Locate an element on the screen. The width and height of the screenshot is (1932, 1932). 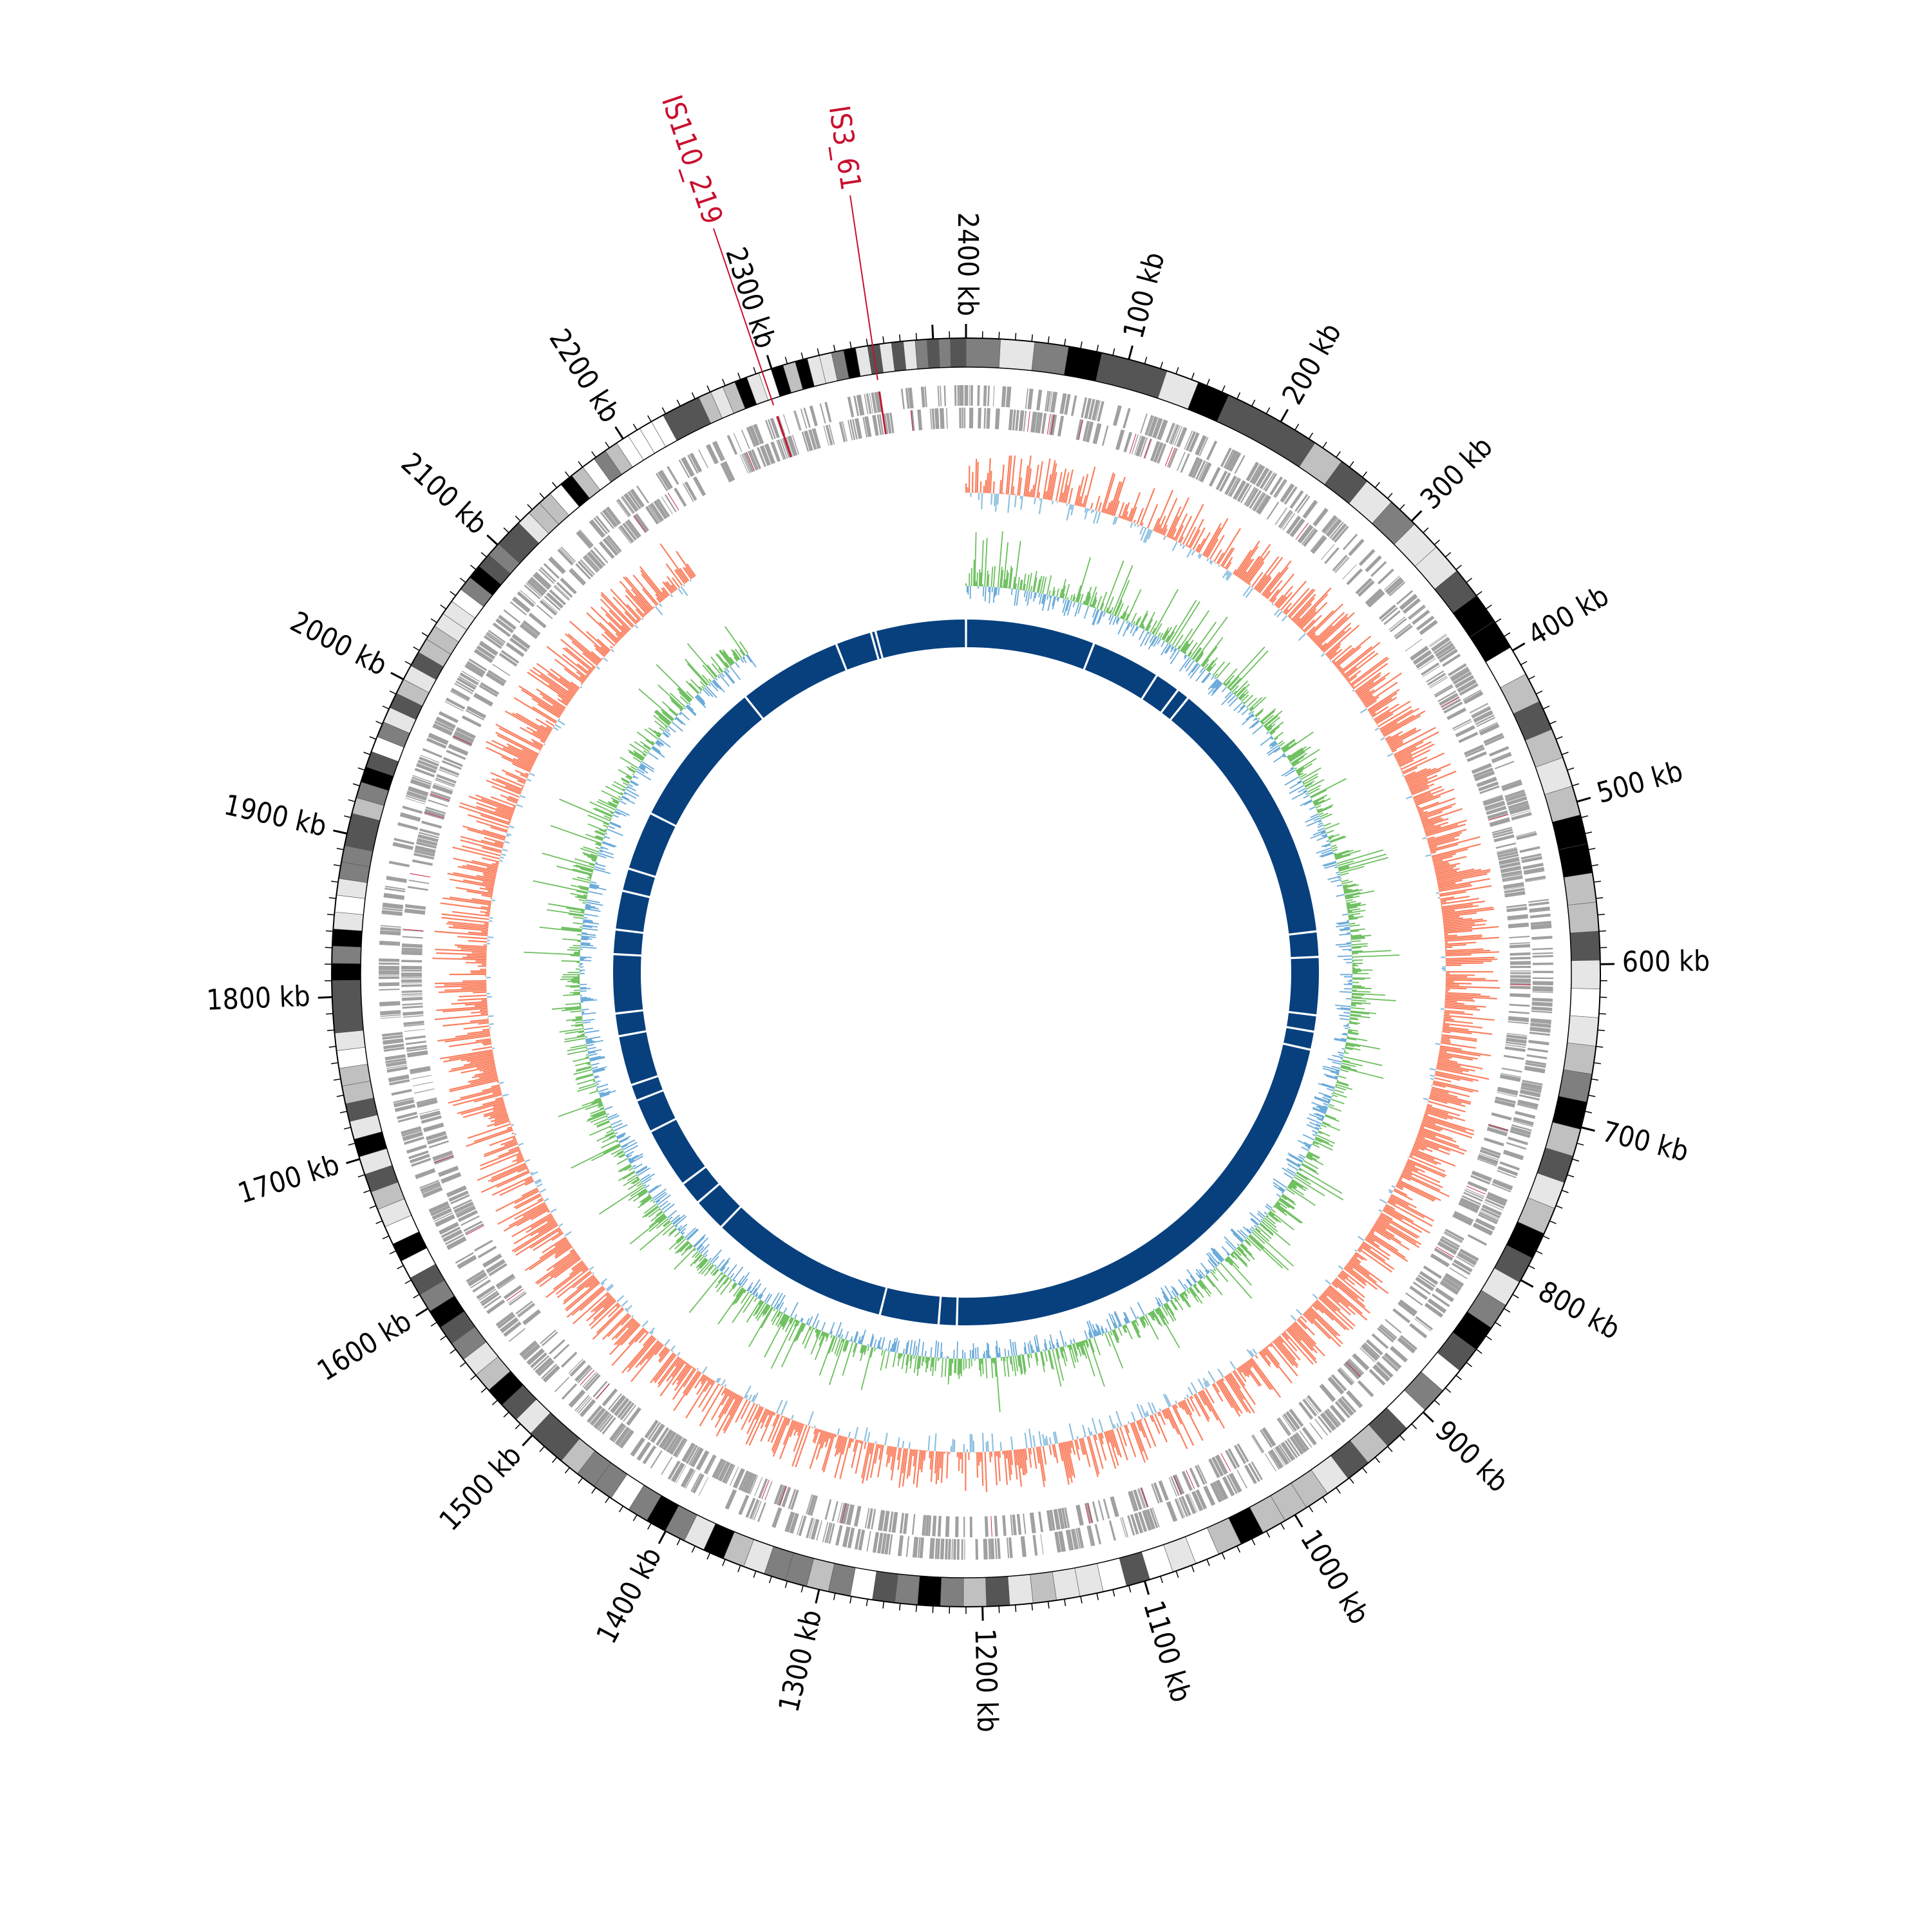
major-tick is located at coordinates (1416, 516).